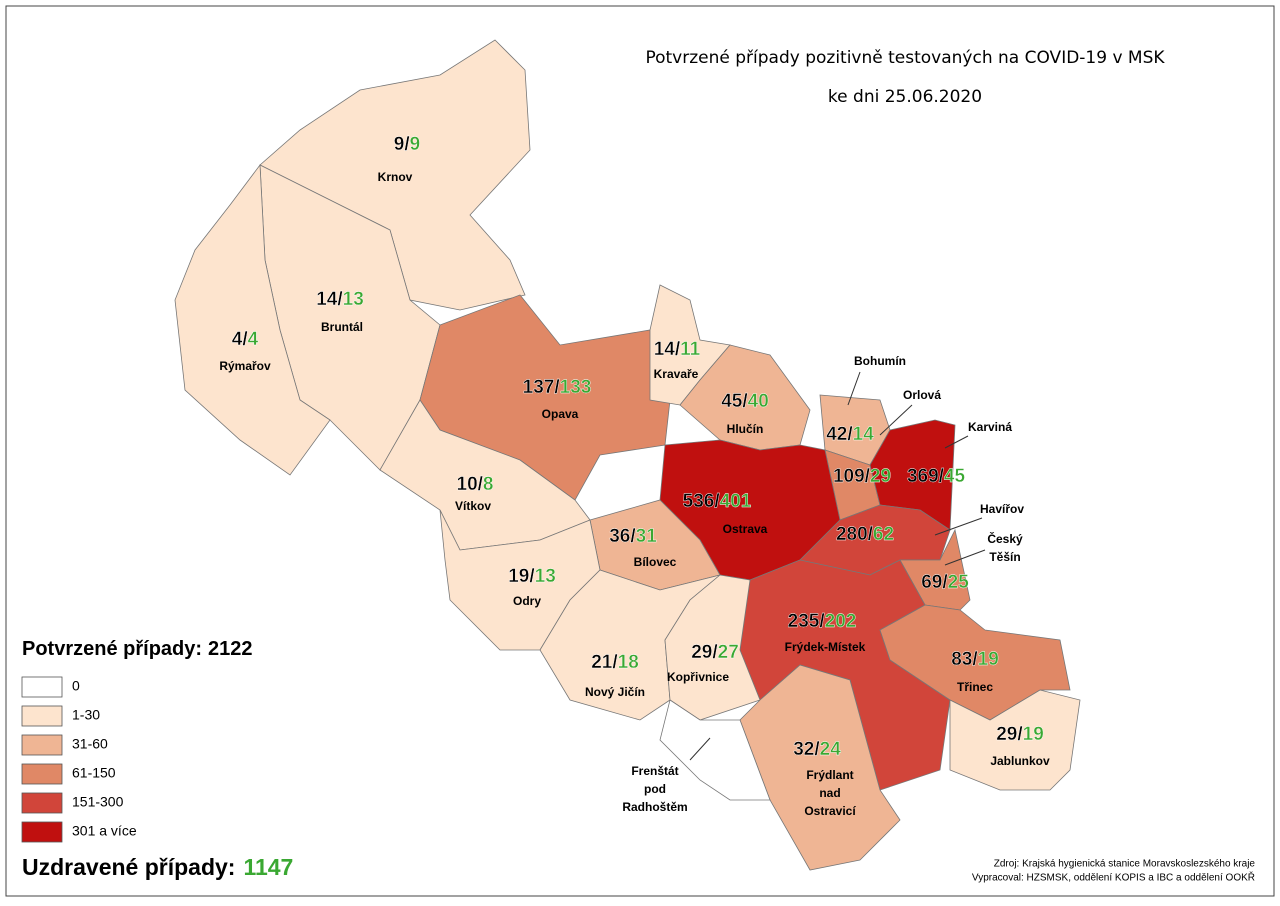  What do you see at coordinates (655, 562) in the screenshot?
I see `region-name: Bílovec` at bounding box center [655, 562].